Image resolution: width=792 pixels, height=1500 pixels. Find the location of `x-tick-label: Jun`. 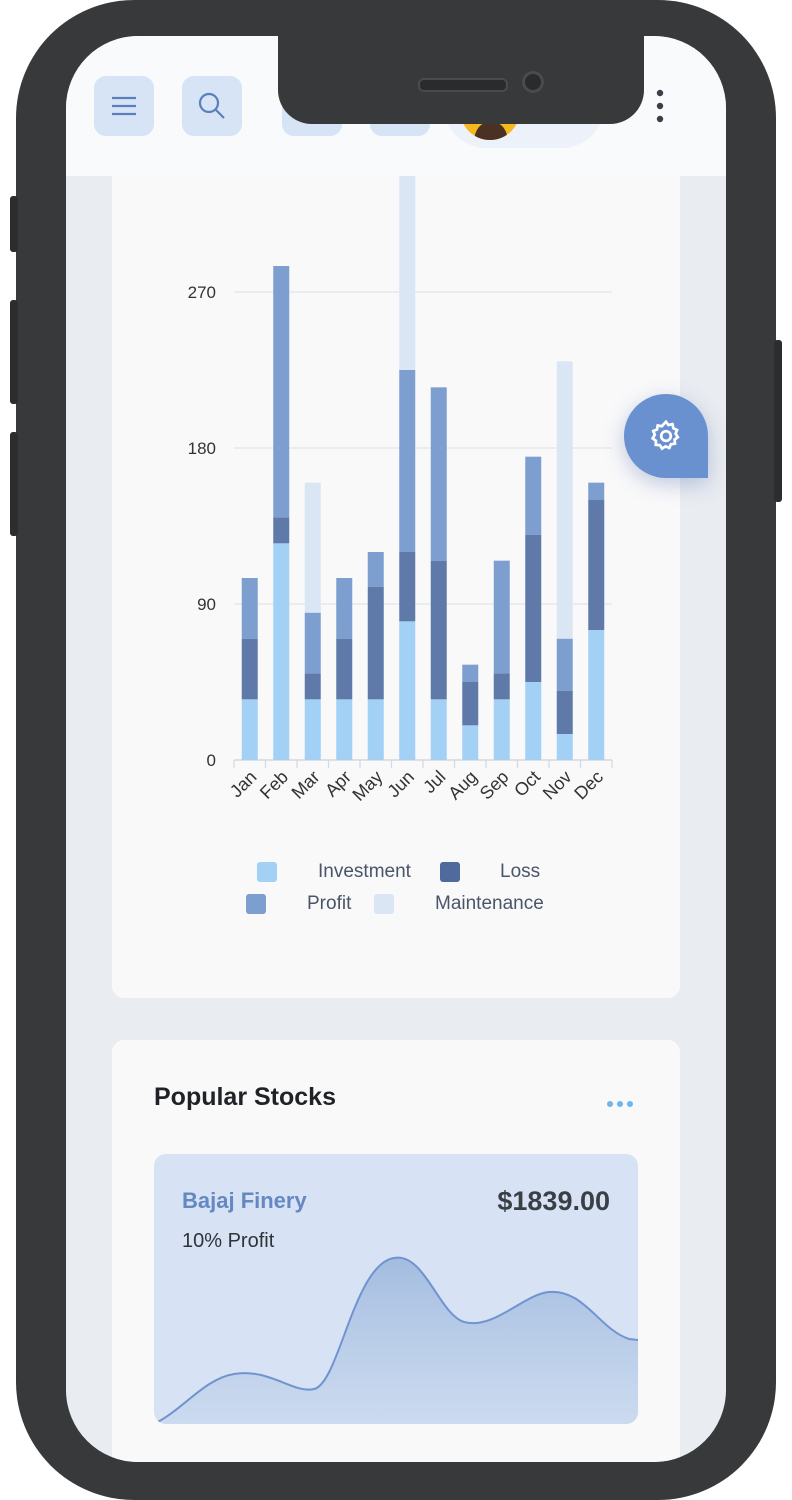

x-tick-label: Jun is located at coordinates (400, 784).